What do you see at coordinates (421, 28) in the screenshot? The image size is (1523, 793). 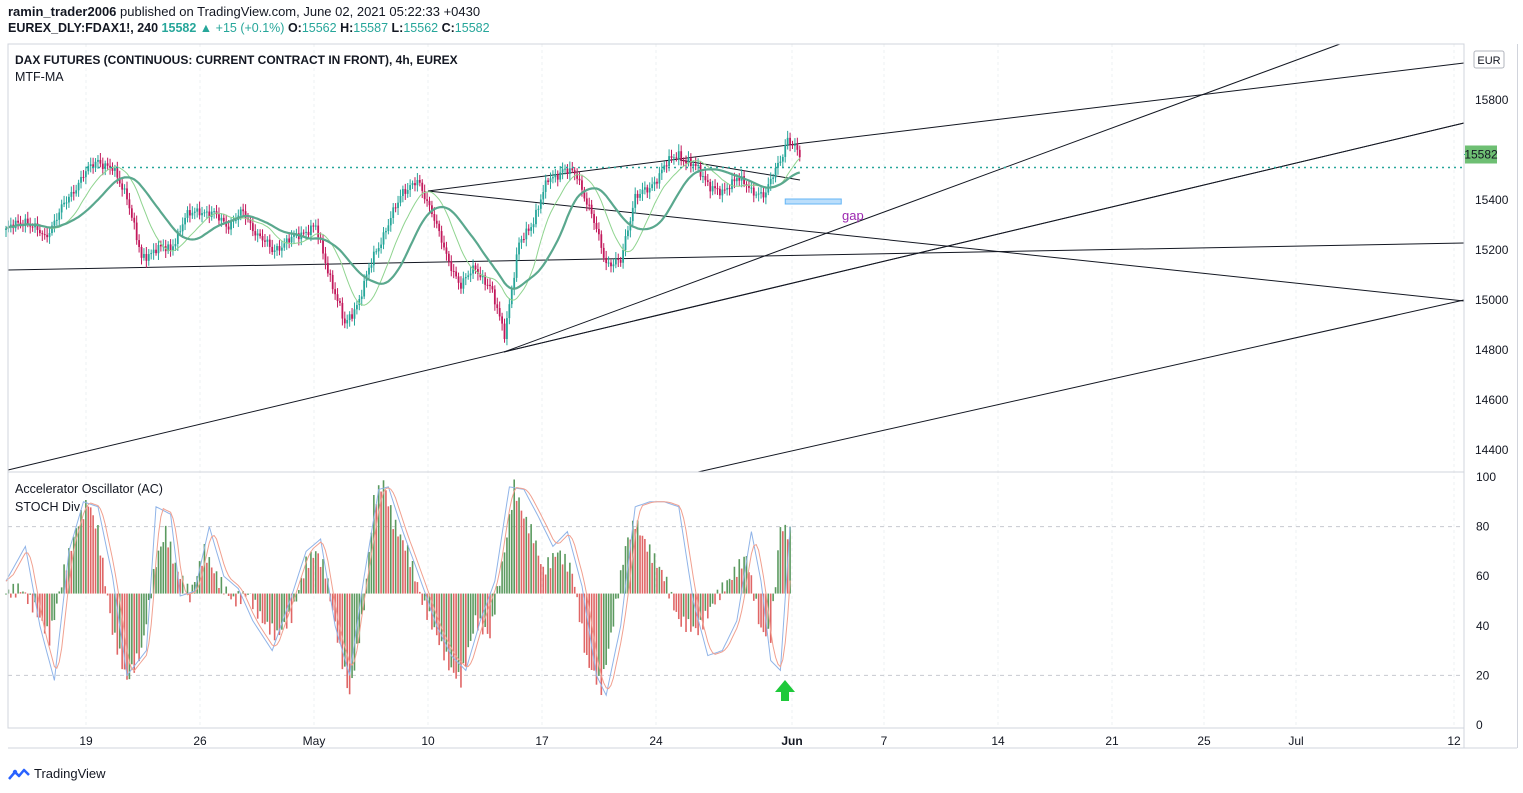 I see `low-value: 15562` at bounding box center [421, 28].